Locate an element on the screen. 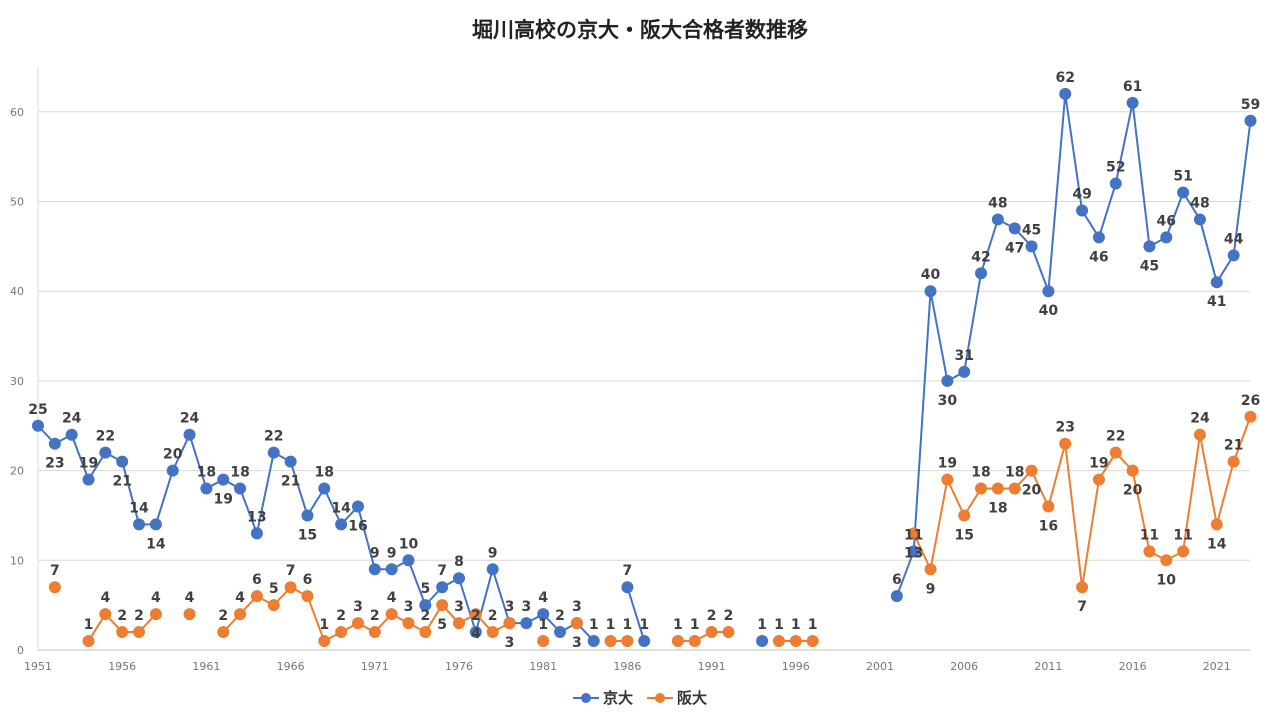  data-label: 8 is located at coordinates (459, 562).